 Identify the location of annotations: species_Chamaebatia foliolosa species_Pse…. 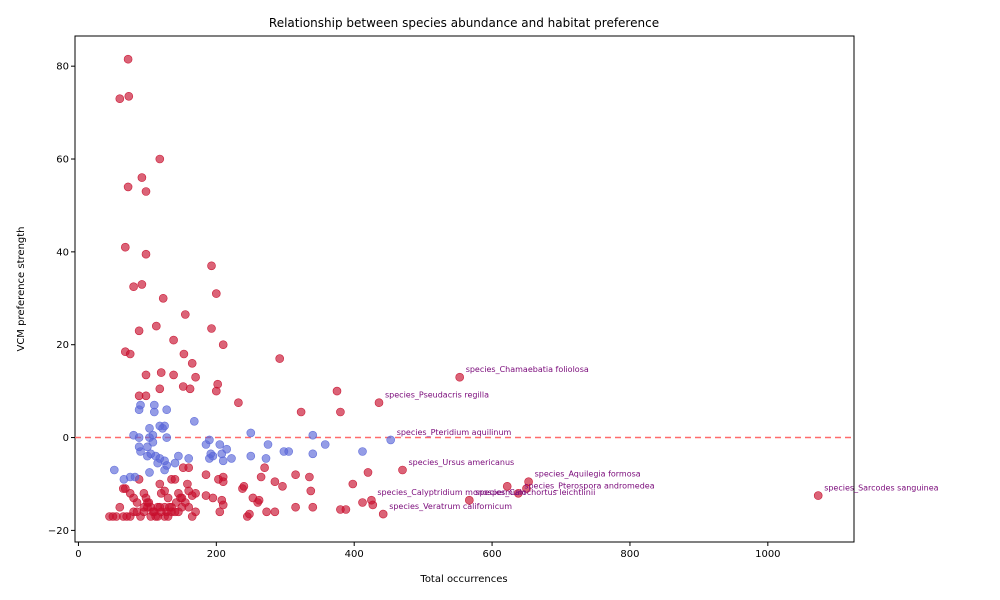
(657, 438).